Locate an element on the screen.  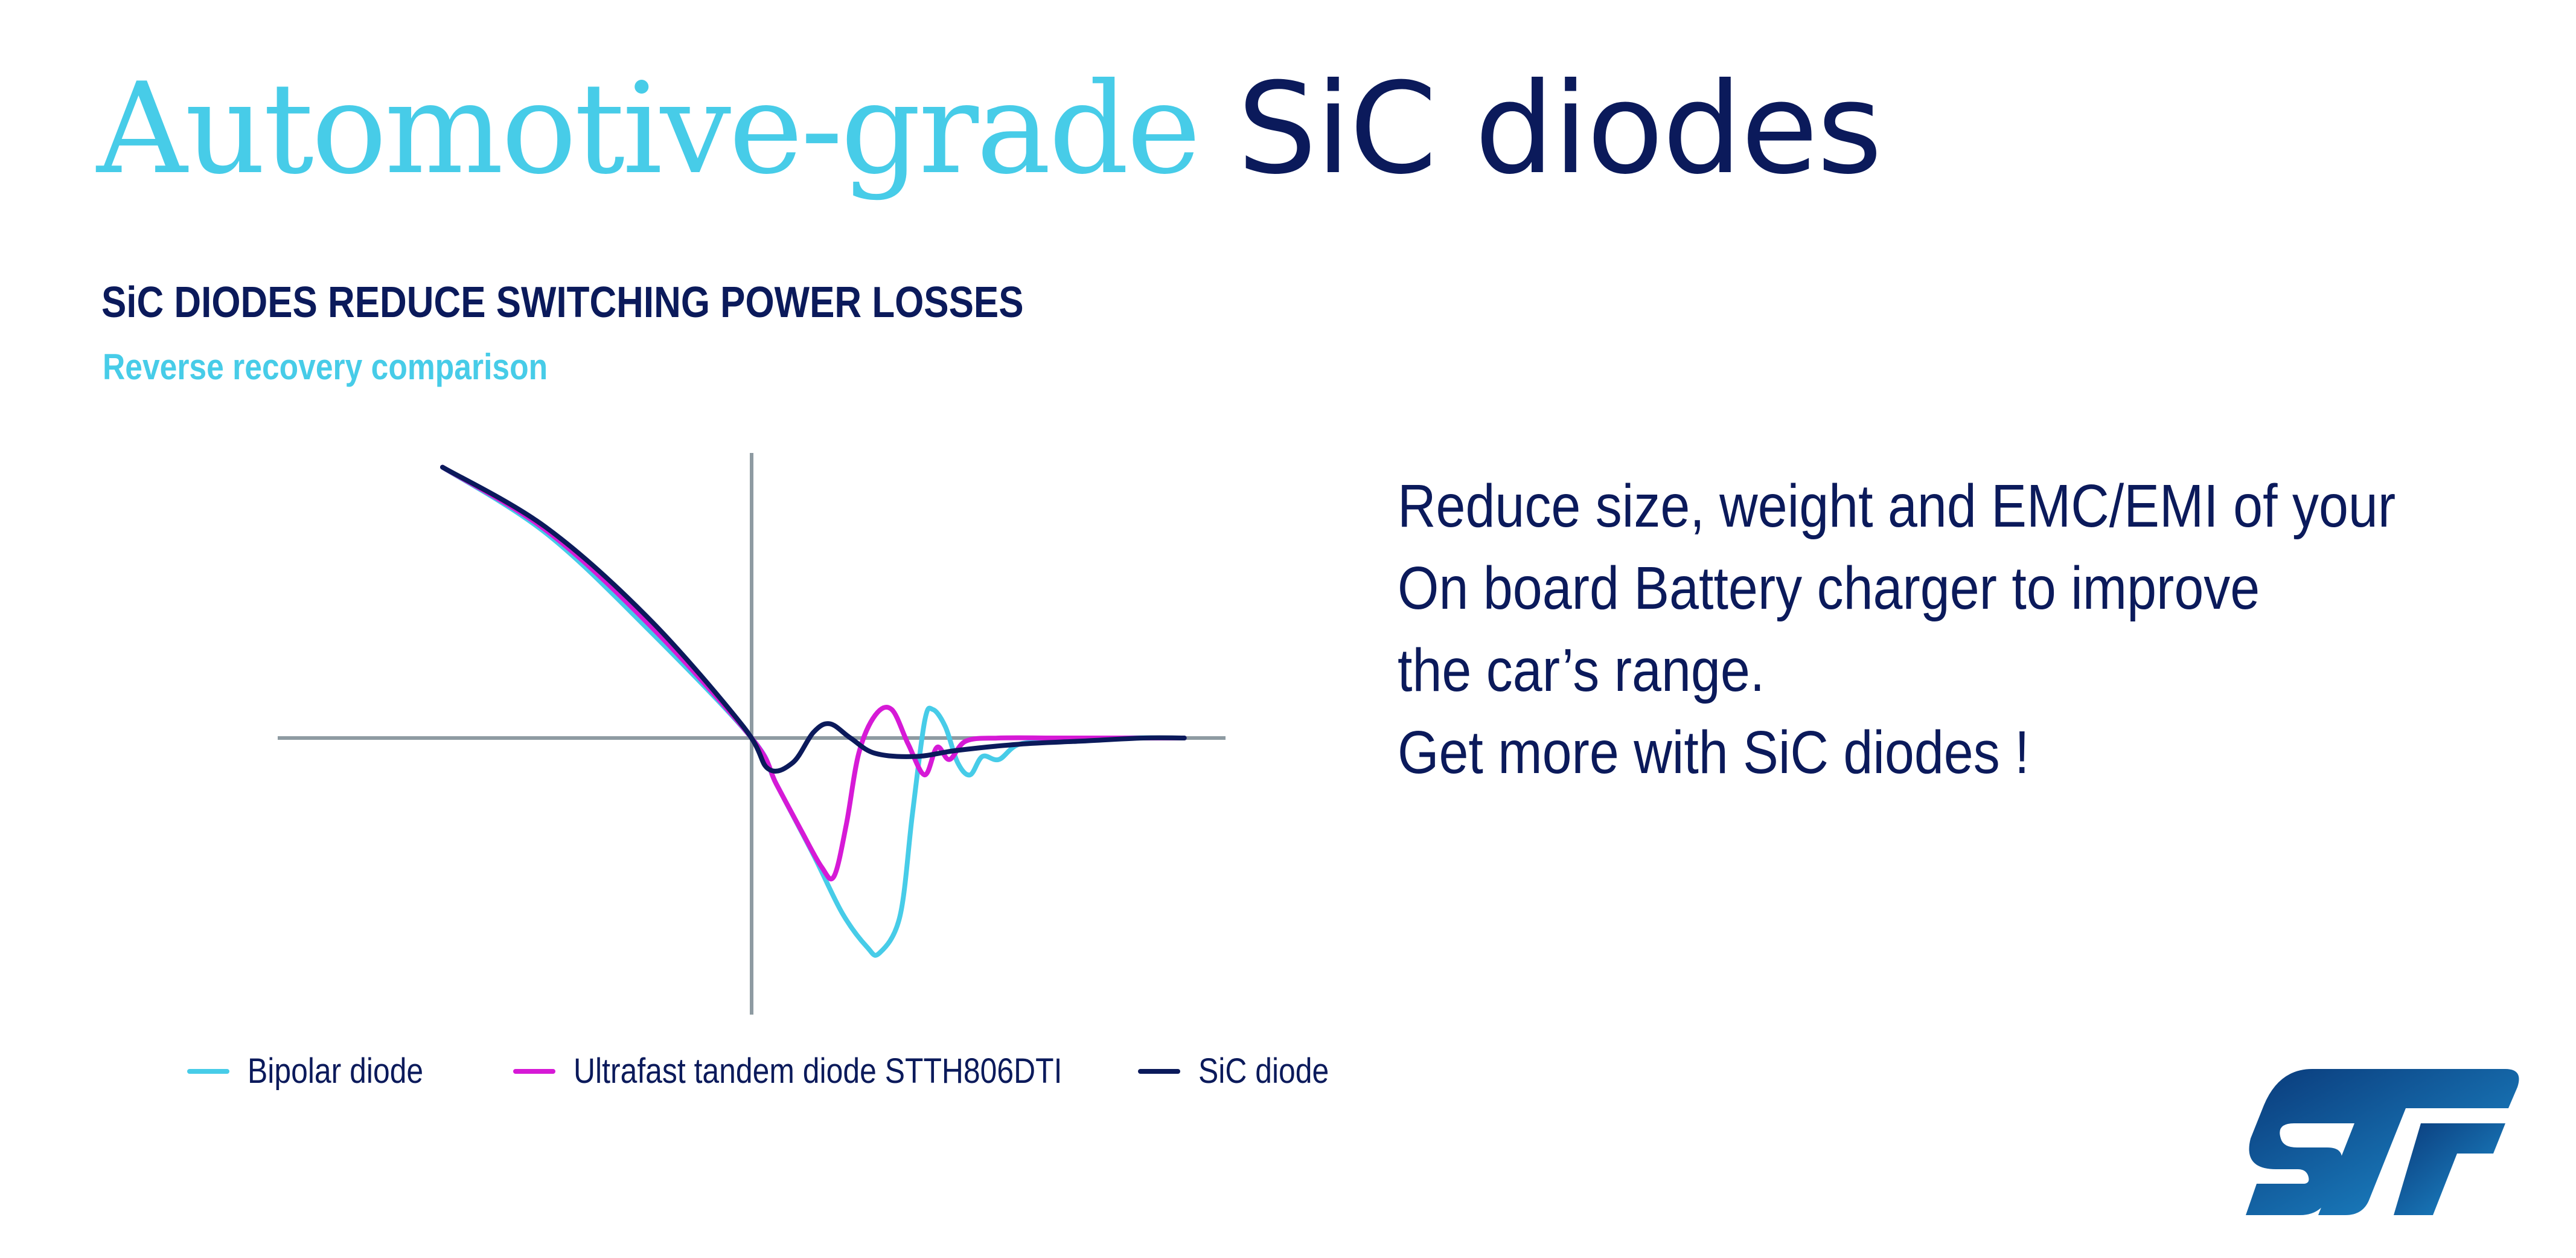
legend-item-bipolar-diode: Bipolar diode is located at coordinates (320, 1071).